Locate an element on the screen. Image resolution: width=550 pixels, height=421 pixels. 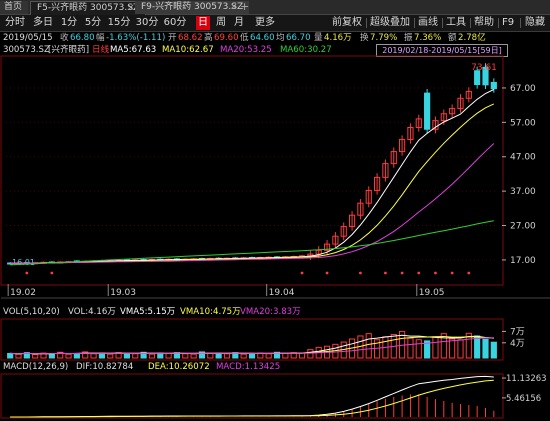
toolbar-forward-adjust: 前复权 is located at coordinates (347, 22).